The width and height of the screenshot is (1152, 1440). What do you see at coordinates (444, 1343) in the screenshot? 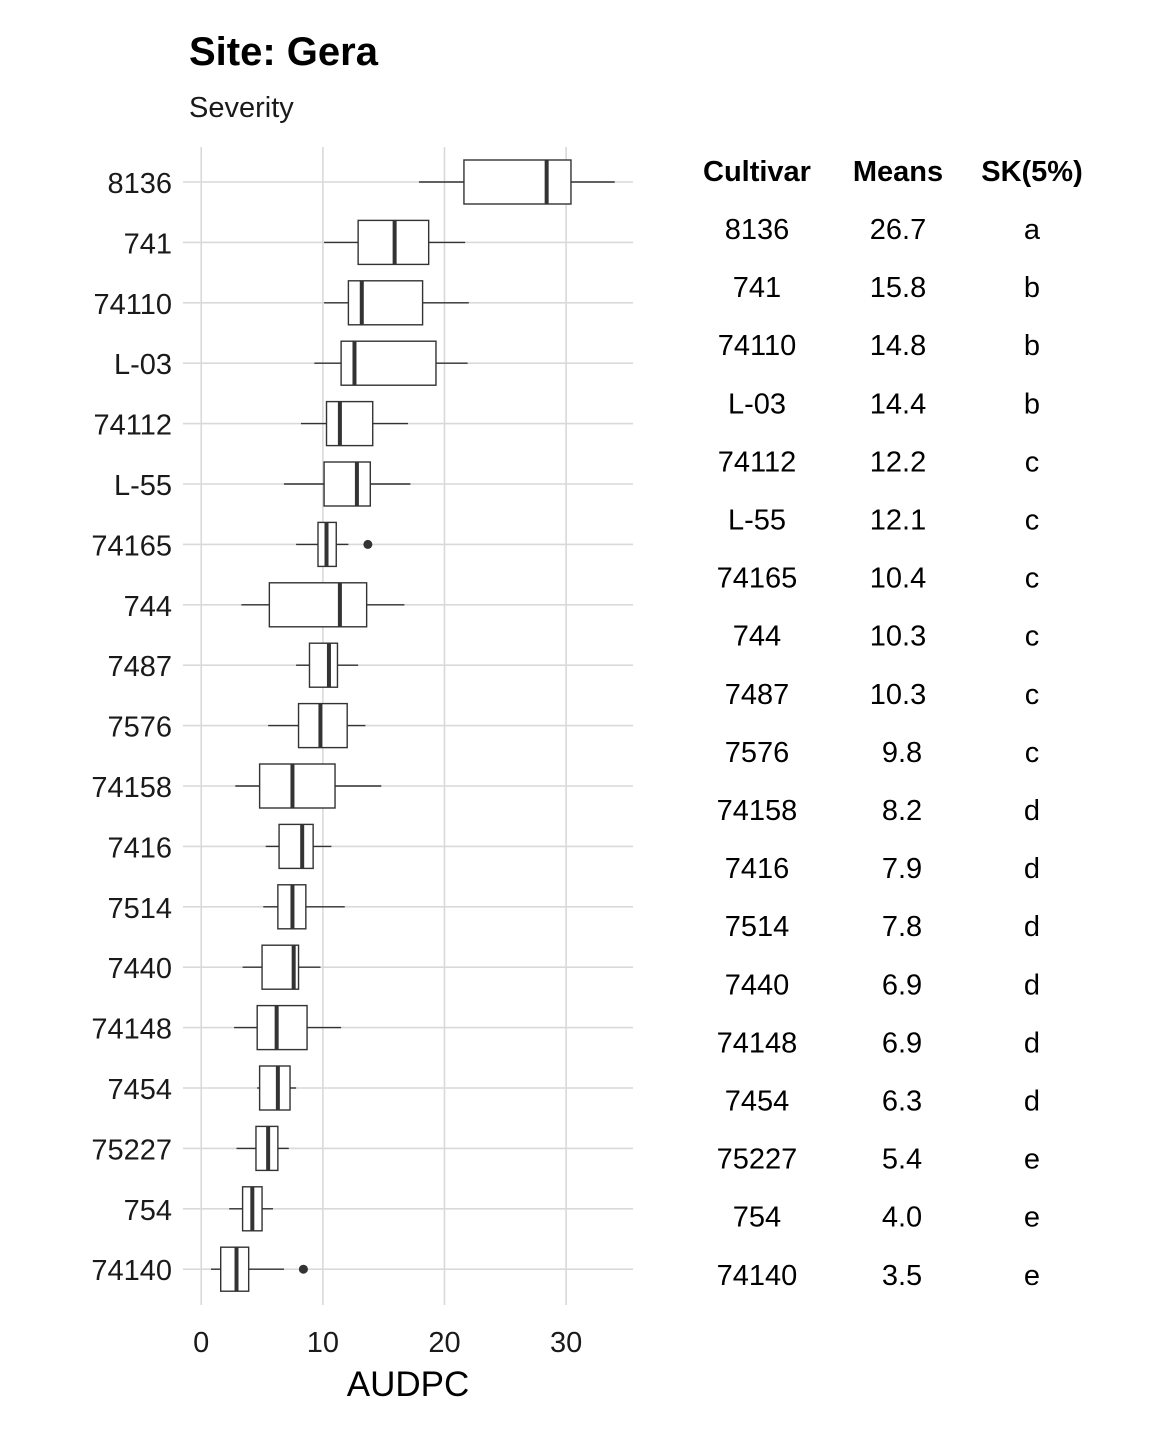
I see `x-tick-label: 20` at bounding box center [444, 1343].